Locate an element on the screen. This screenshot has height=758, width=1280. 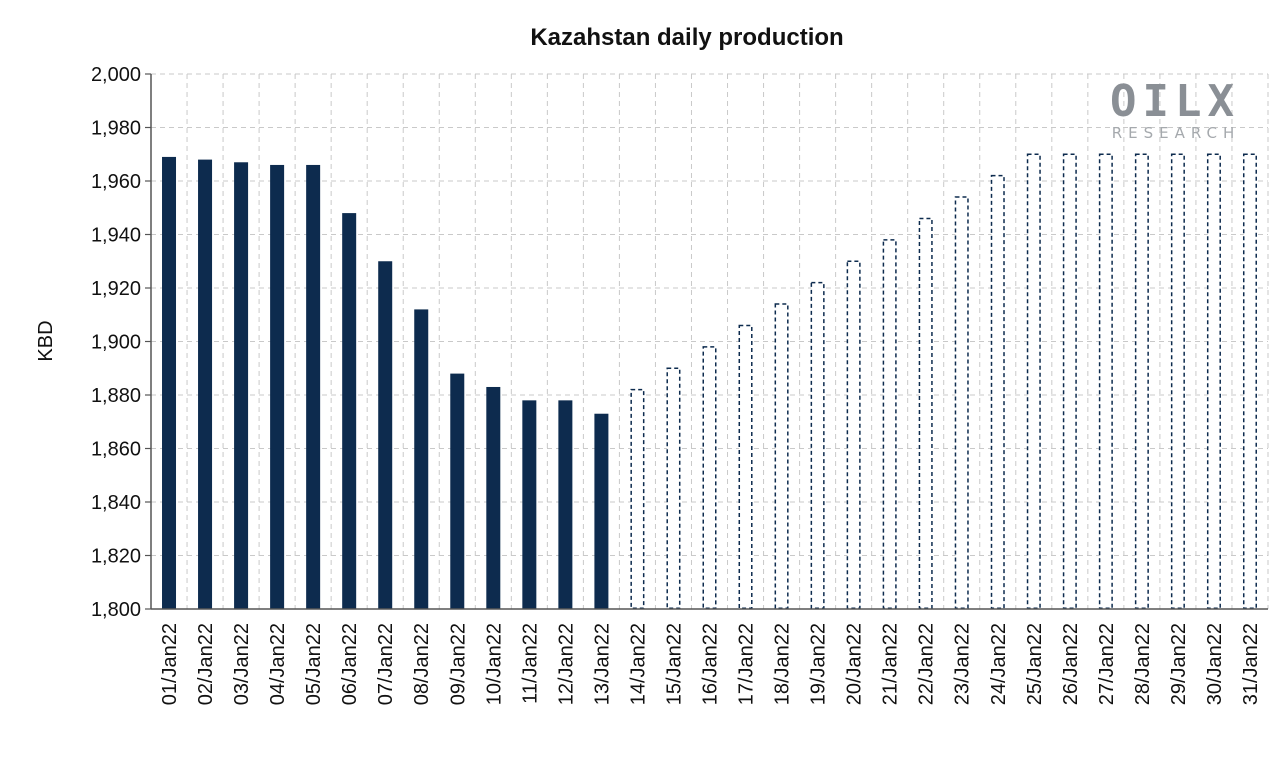
x-tick-label: 21/Jan22 is located at coordinates (891, 664).